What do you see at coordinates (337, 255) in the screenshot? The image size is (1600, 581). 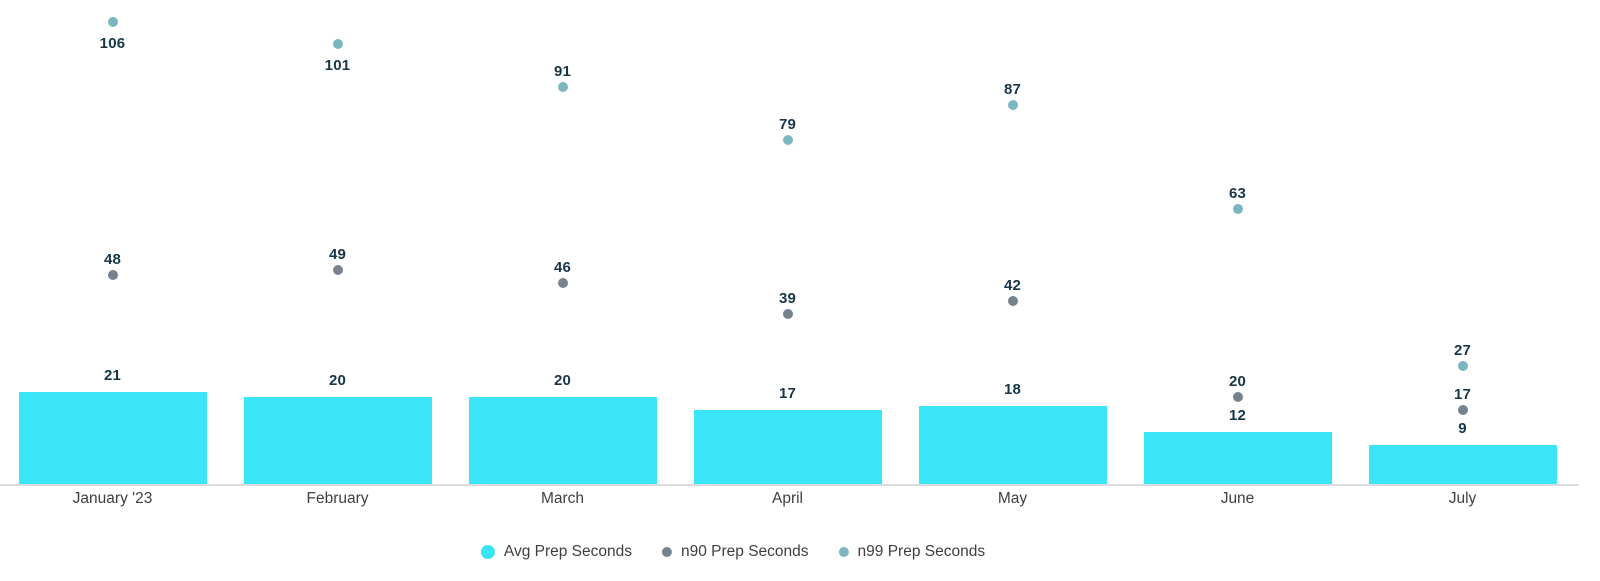 I see `value-label-n90-prep-seconds: 49` at bounding box center [337, 255].